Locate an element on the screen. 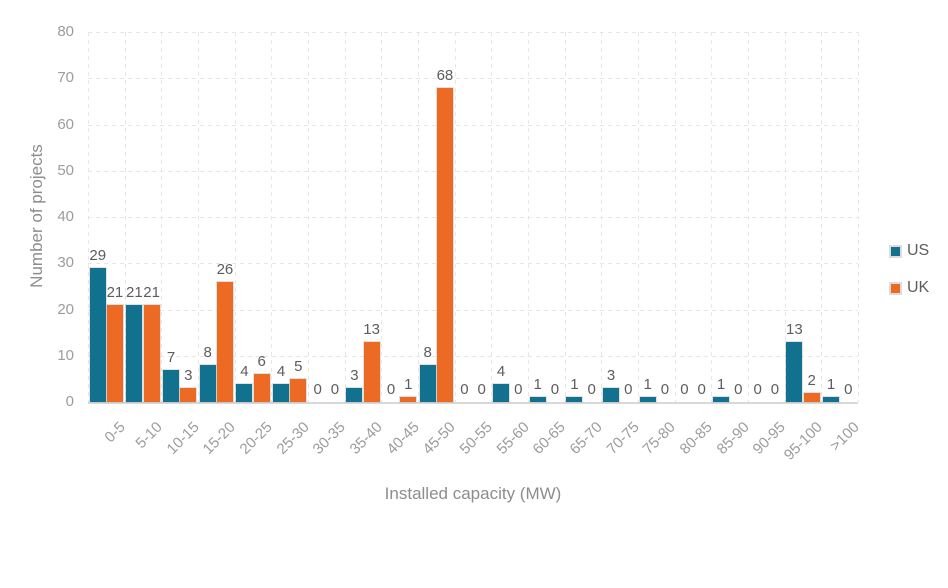  y-tick-label-20: 20 is located at coordinates (65, 309).